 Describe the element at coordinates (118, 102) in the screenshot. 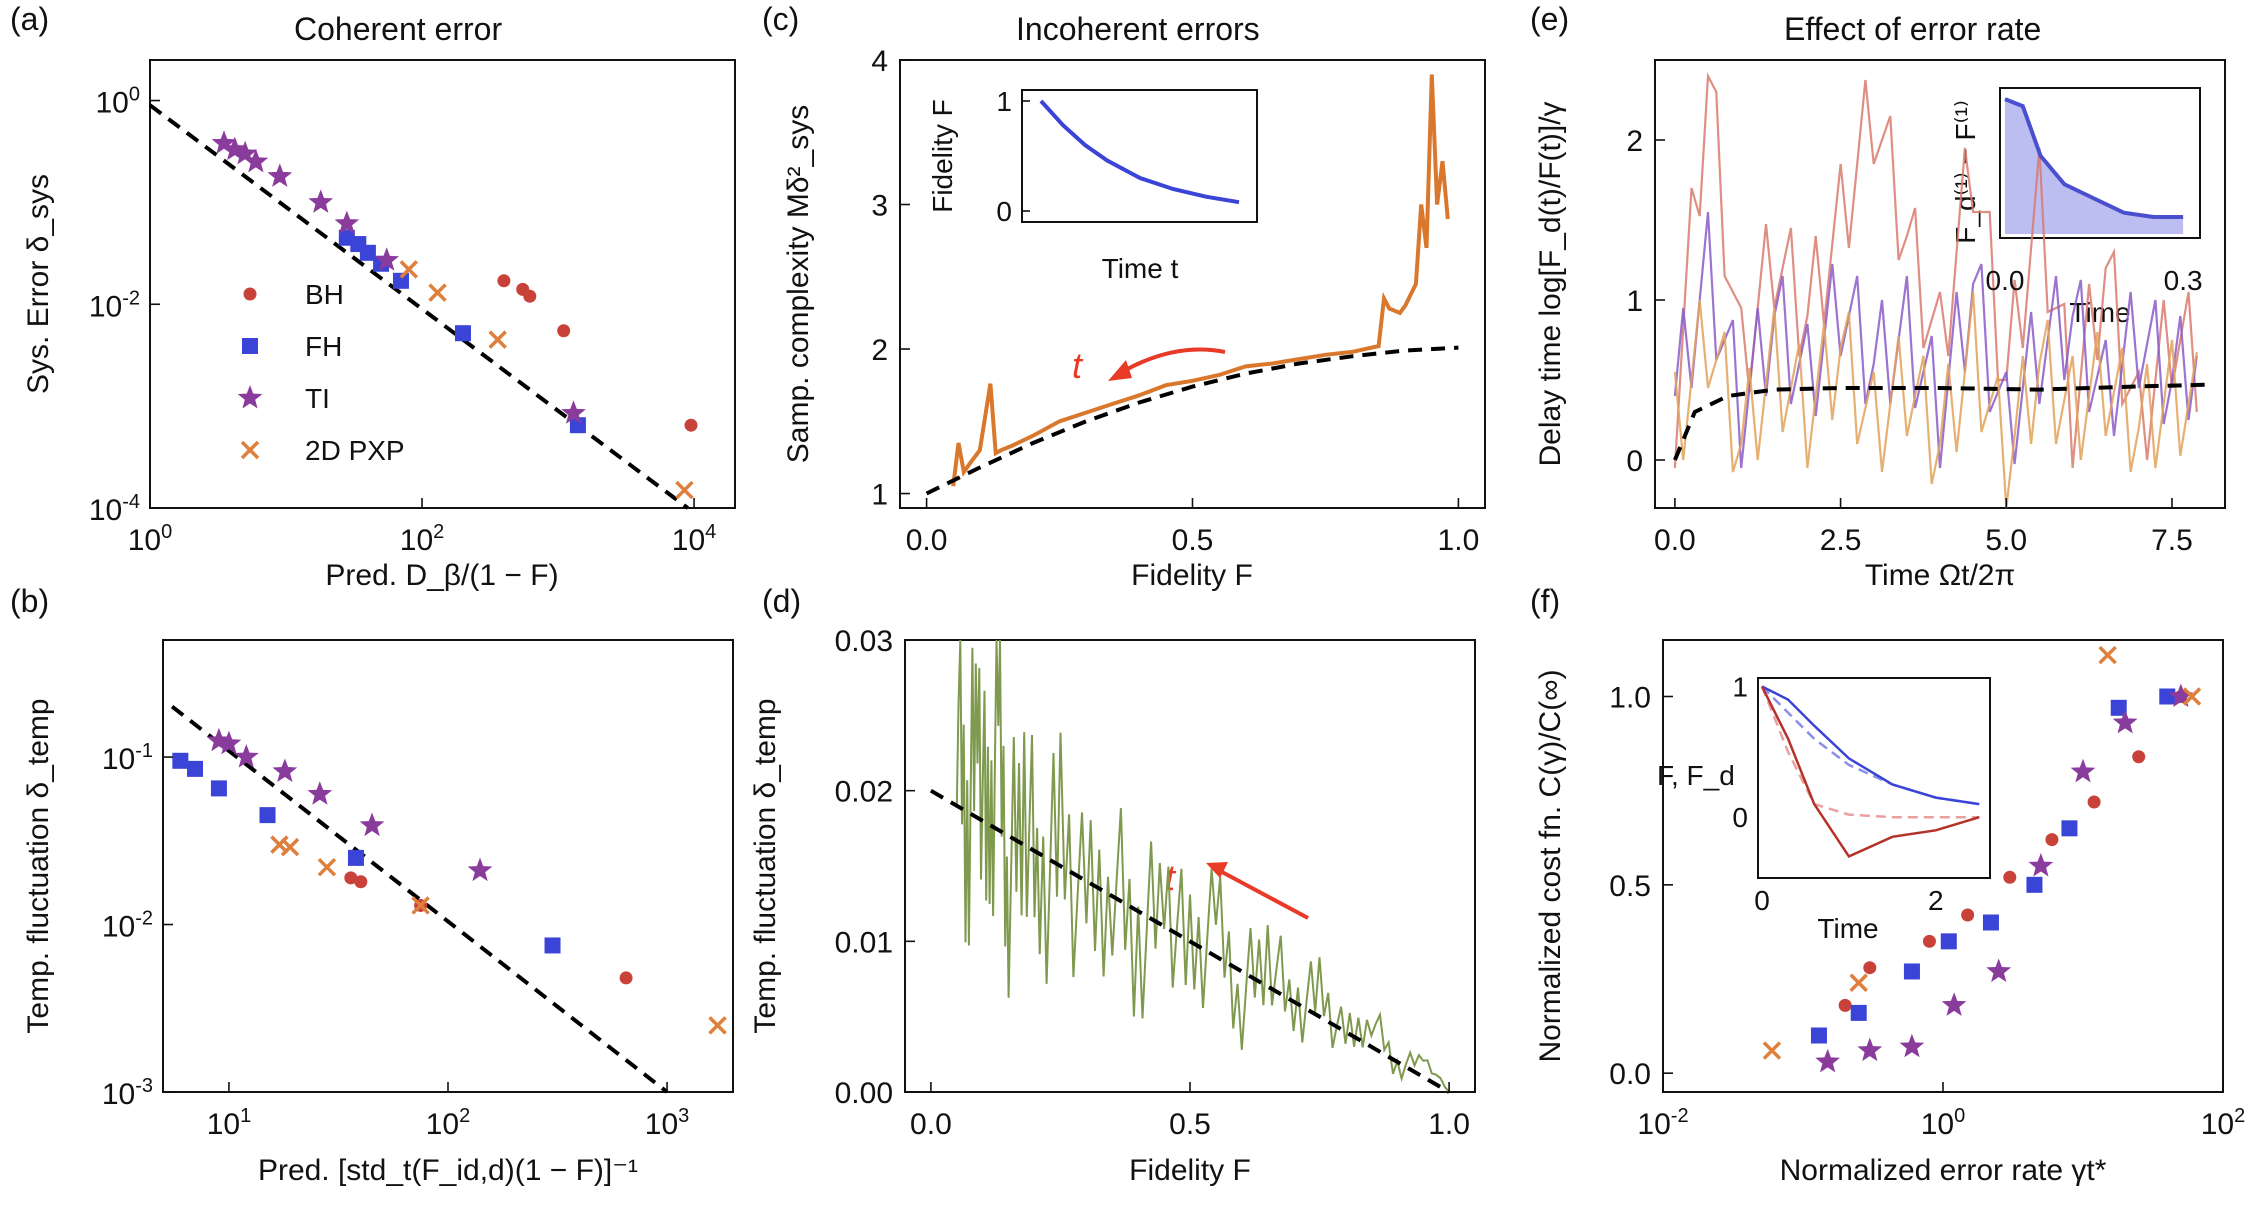

I see `ytick-label-a-2: 10⁰` at that location.